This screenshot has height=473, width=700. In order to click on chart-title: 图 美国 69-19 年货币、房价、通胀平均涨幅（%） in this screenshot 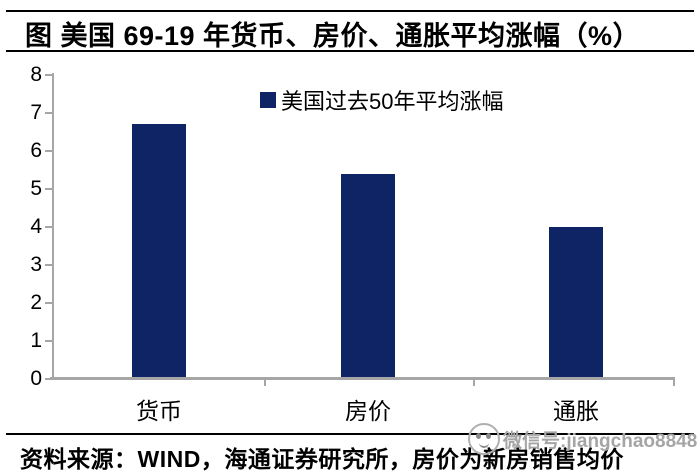, I will do `click(333, 36)`.